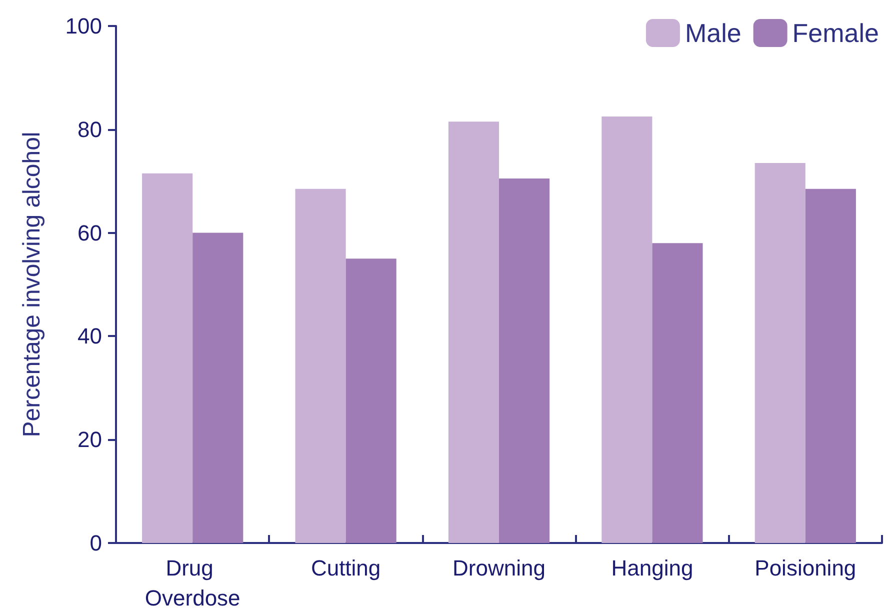 The width and height of the screenshot is (888, 613). Describe the element at coordinates (83, 26) in the screenshot. I see `y-tick-label: 100` at that location.